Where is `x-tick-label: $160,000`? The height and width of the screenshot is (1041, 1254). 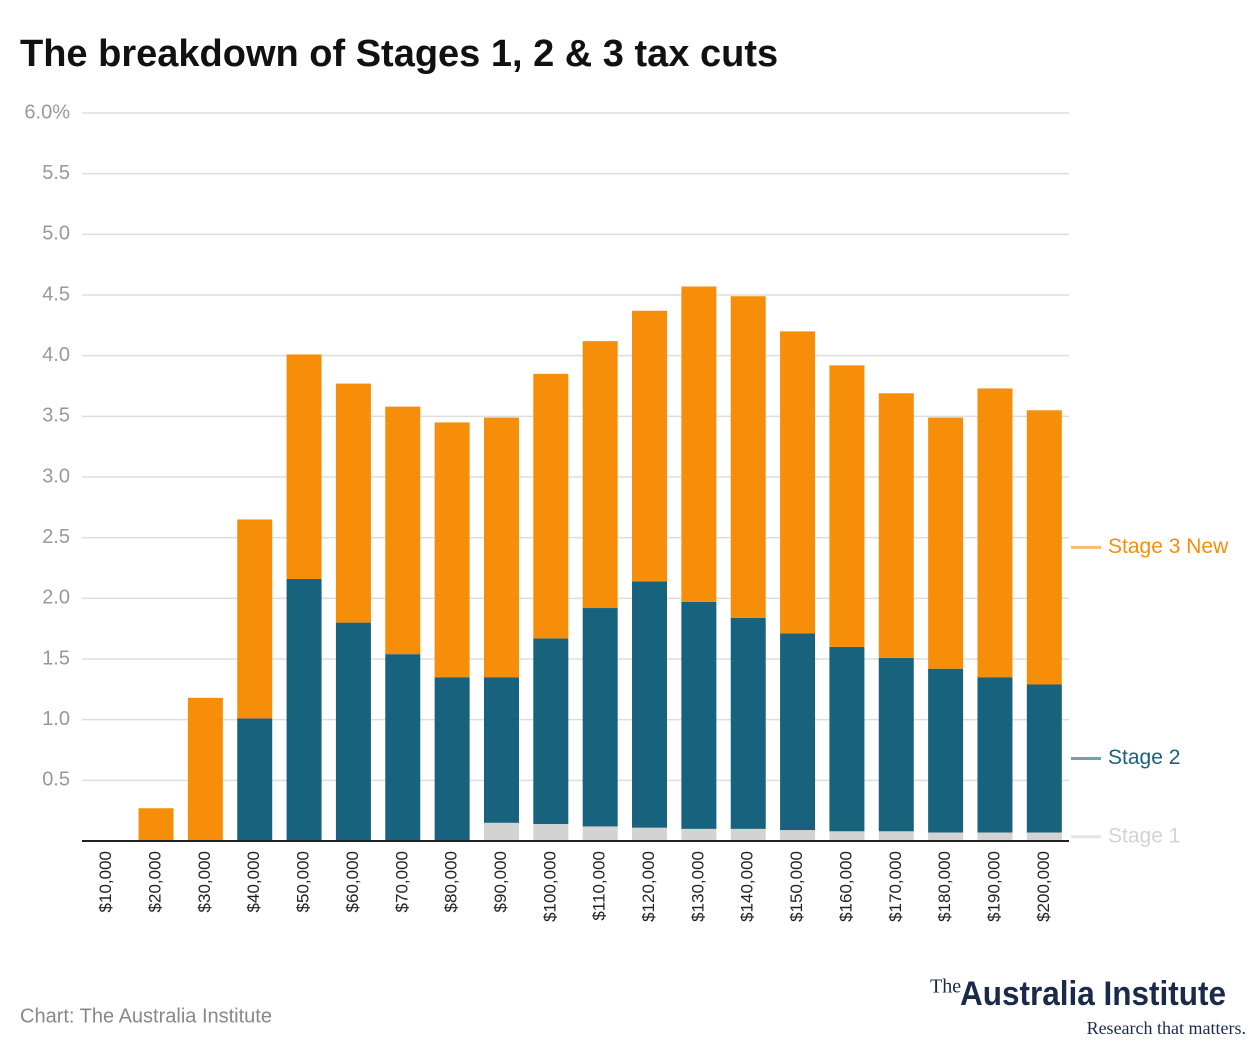 x-tick-label: $160,000 is located at coordinates (845, 886).